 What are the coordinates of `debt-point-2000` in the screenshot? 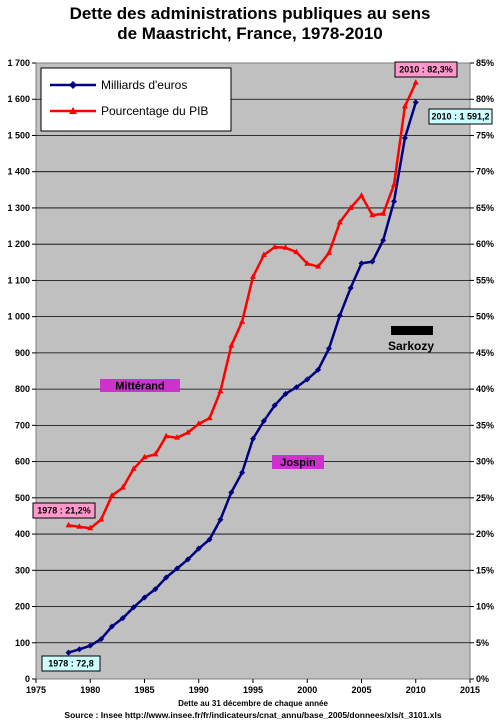 It's located at (307, 379).